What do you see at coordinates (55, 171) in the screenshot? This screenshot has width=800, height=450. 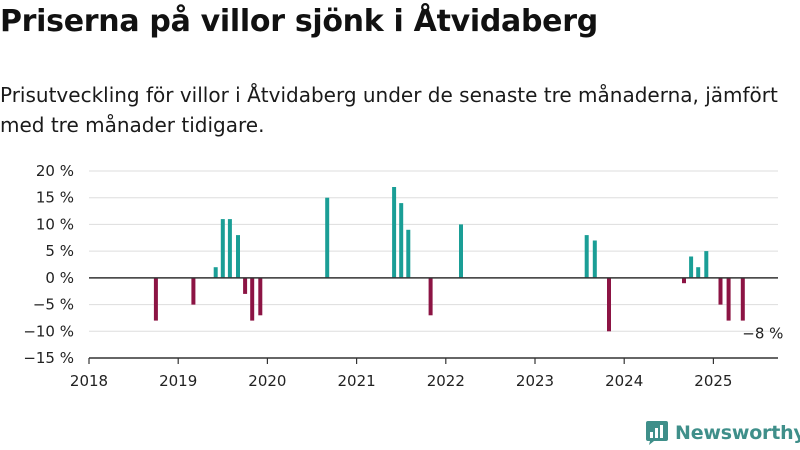 I see `y-tick-label: 20 %` at bounding box center [55, 171].